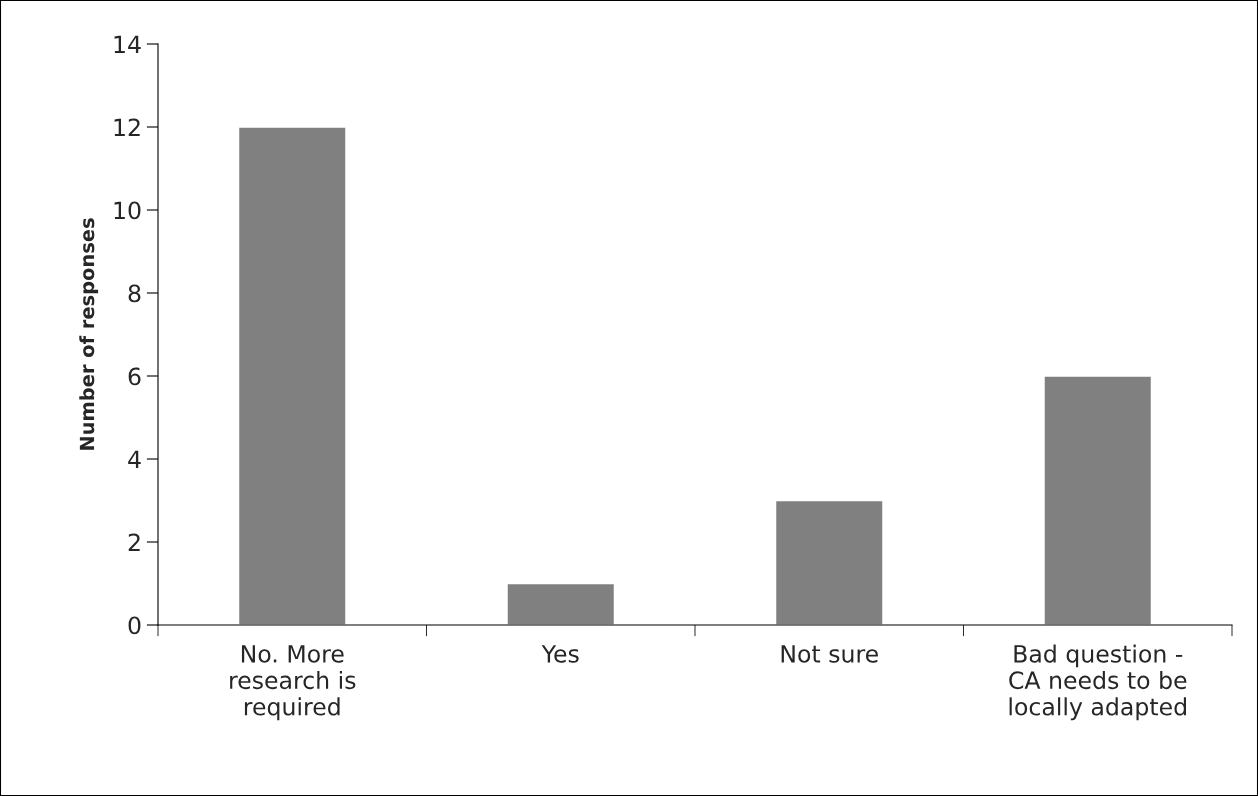 The width and height of the screenshot is (1258, 796). What do you see at coordinates (134, 376) in the screenshot?
I see `y-tick-label: 6` at bounding box center [134, 376].